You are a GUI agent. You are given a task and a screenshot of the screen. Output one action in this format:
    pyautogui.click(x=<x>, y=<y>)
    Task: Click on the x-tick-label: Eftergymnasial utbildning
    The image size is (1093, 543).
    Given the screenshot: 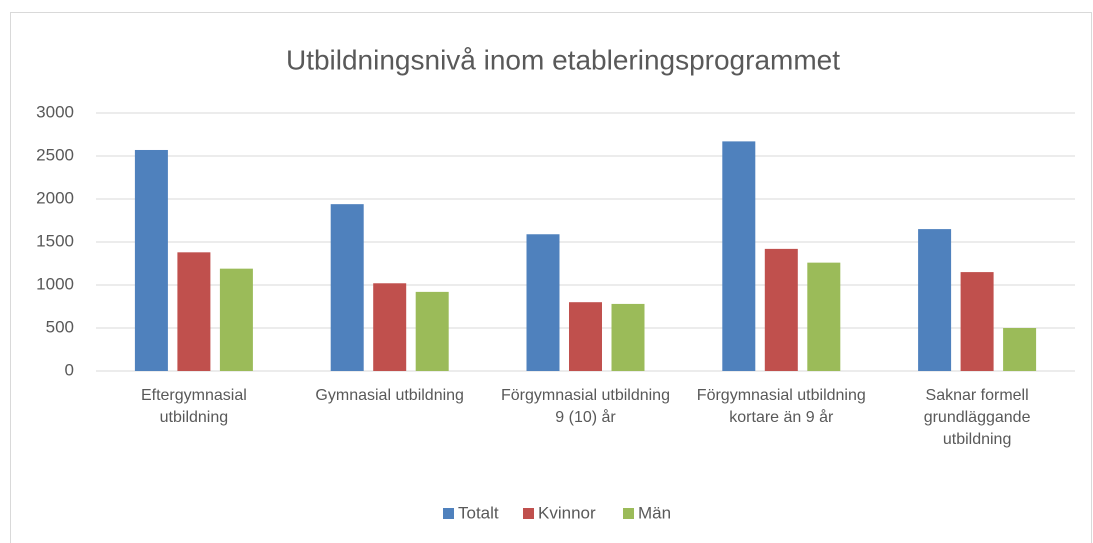 What is the action you would take?
    pyautogui.click(x=193, y=406)
    